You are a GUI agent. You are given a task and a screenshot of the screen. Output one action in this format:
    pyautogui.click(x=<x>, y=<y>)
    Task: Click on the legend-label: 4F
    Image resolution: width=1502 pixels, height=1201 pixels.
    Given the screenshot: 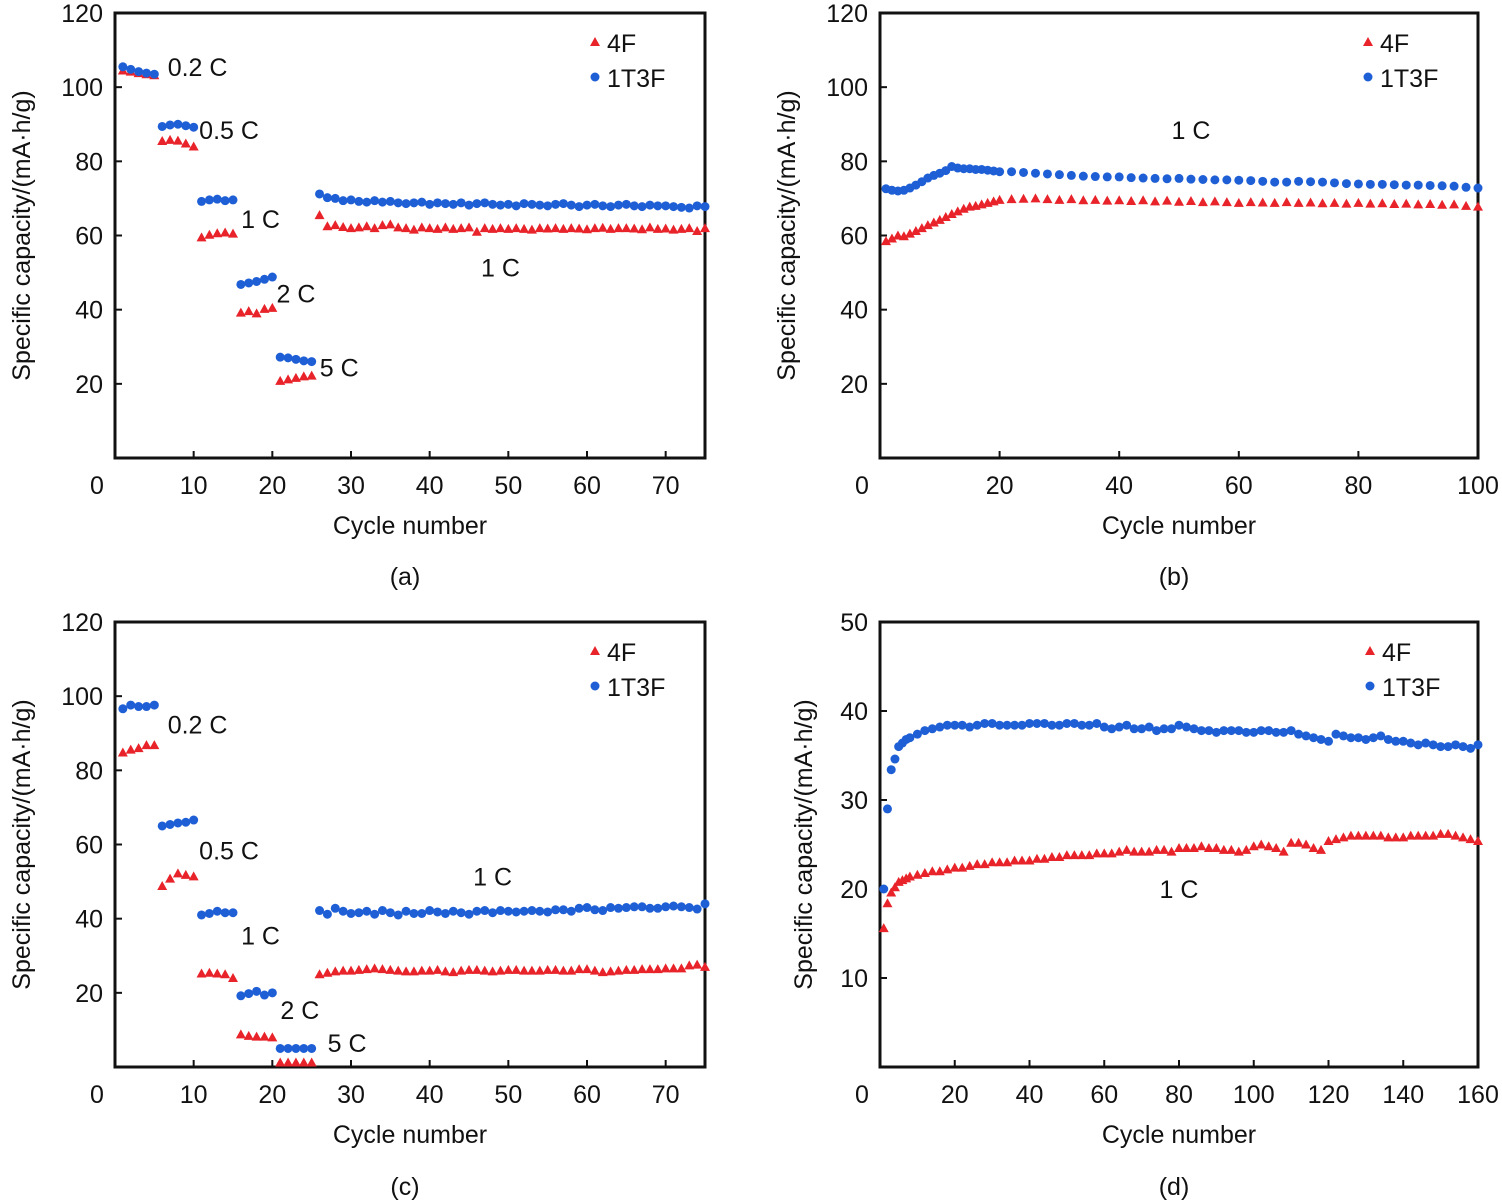 What is the action you would take?
    pyautogui.click(x=621, y=653)
    